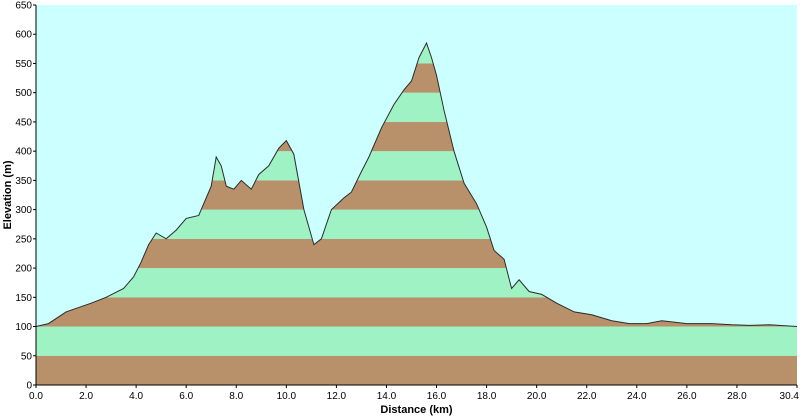 The image size is (800, 417). What do you see at coordinates (287, 396) in the screenshot?
I see `x-tick-label: 10.0` at bounding box center [287, 396].